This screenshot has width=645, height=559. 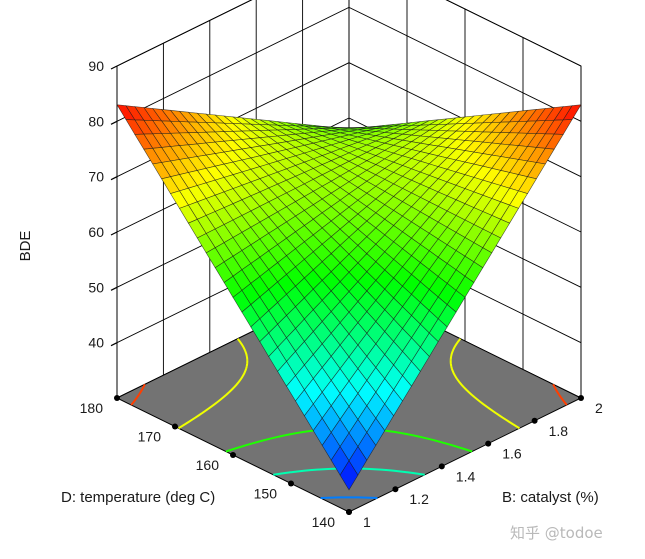 What do you see at coordinates (266, 494) in the screenshot?
I see `temperature-tick-label: 150` at bounding box center [266, 494].